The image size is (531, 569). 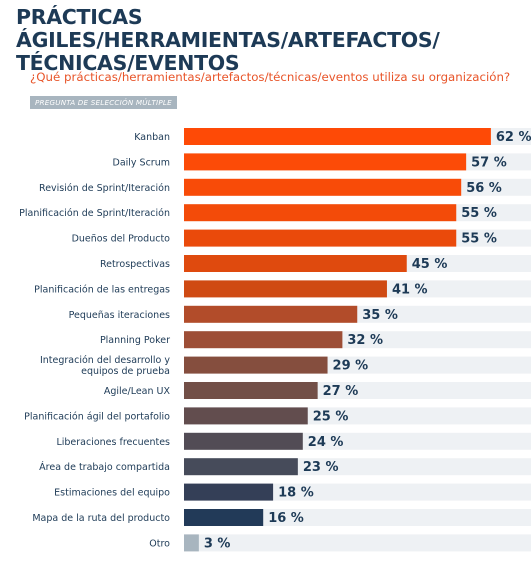 What do you see at coordinates (104, 188) in the screenshot?
I see `category-label: Revisión de Sprint/Iteración` at bounding box center [104, 188].